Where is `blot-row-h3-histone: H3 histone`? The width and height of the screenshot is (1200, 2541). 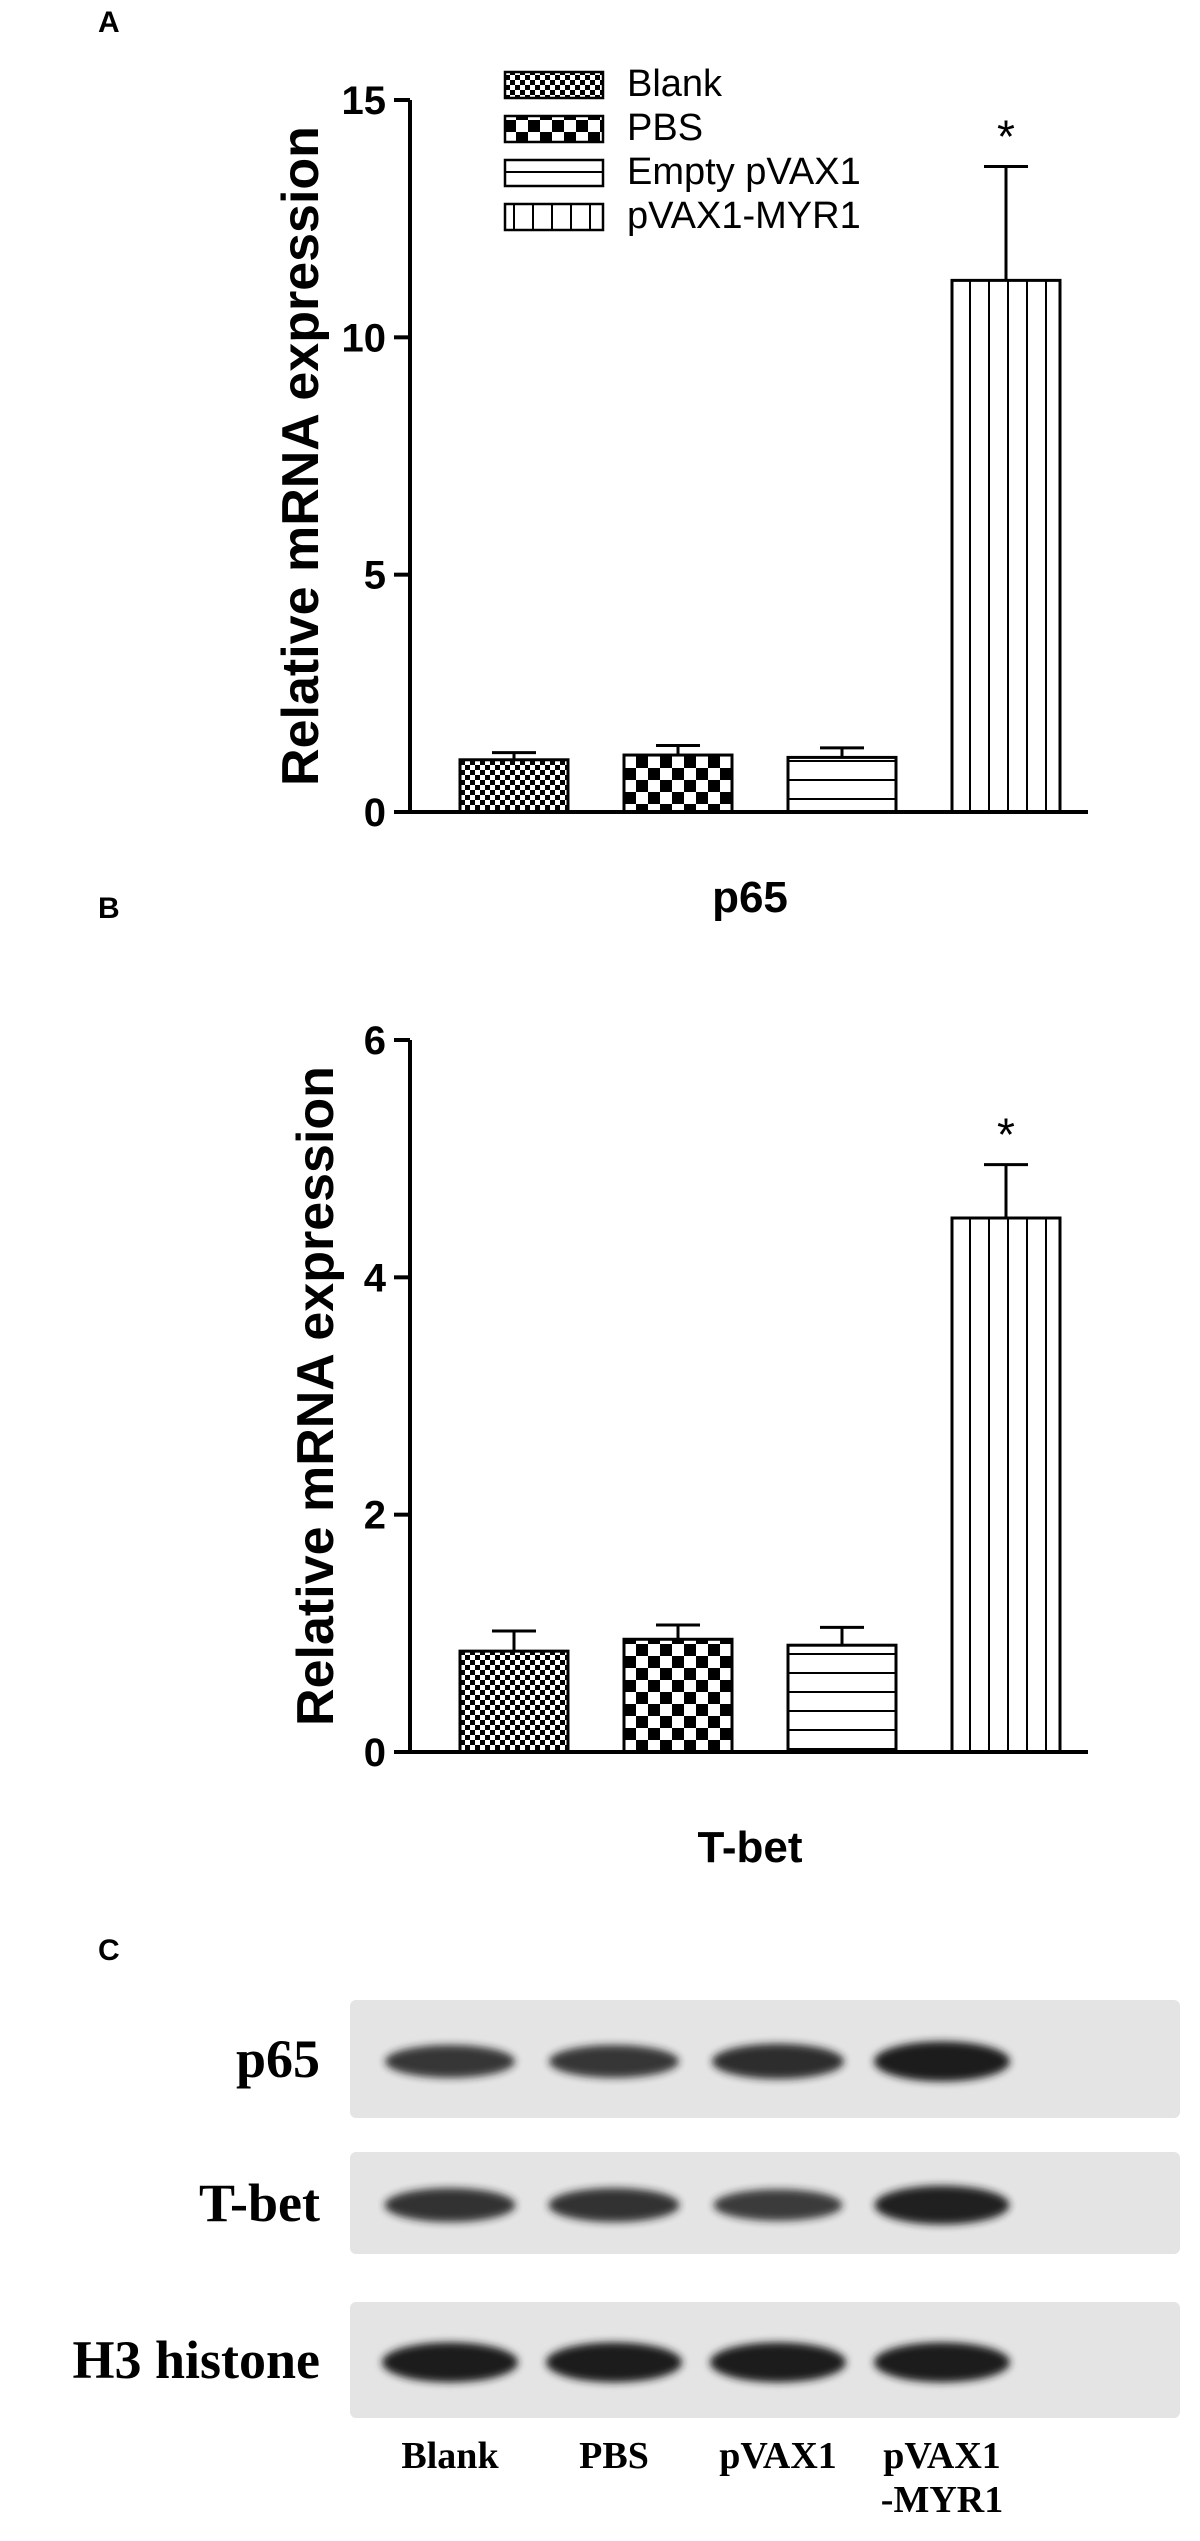 blot-row-h3-histone: H3 histone is located at coordinates (626, 2360).